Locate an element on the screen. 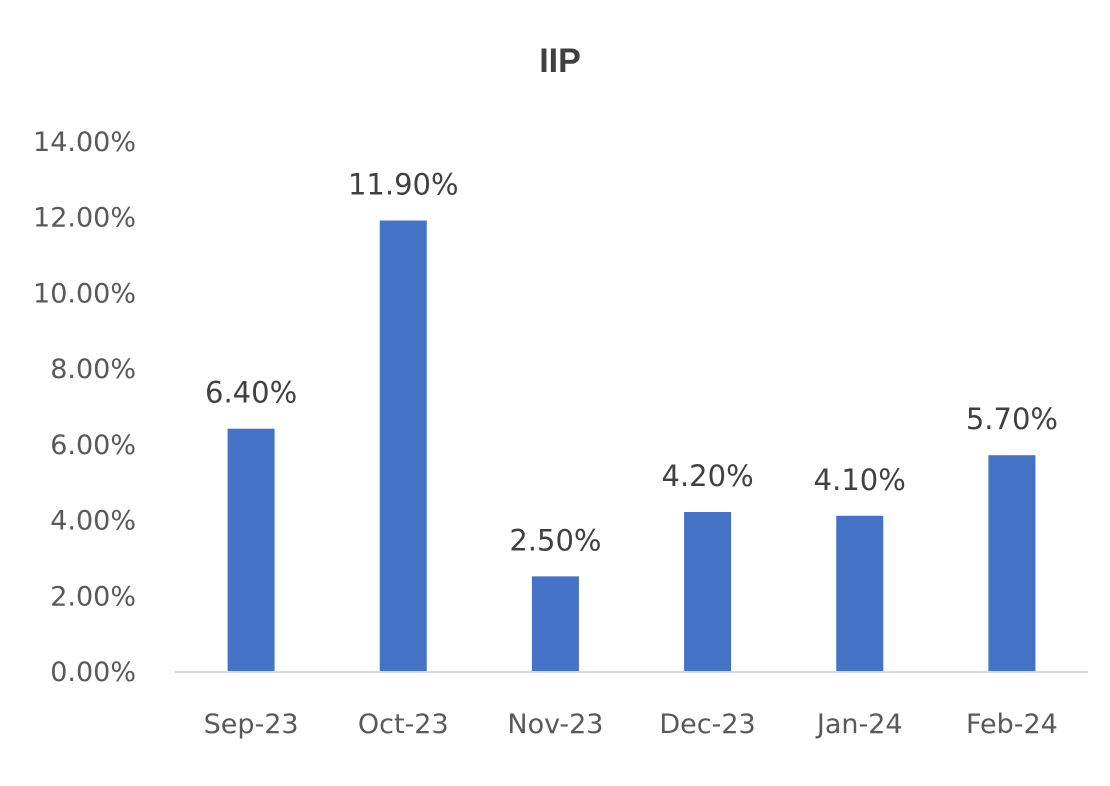 This screenshot has height=786, width=1110. y-tick-label: 6.00% is located at coordinates (93, 445).